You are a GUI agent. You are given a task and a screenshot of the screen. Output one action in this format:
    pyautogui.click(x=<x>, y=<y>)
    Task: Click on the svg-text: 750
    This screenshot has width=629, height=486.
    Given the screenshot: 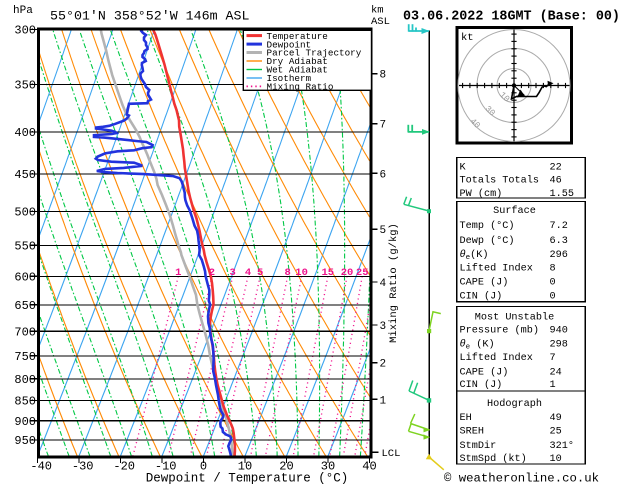 What is the action you would take?
    pyautogui.click(x=25, y=357)
    